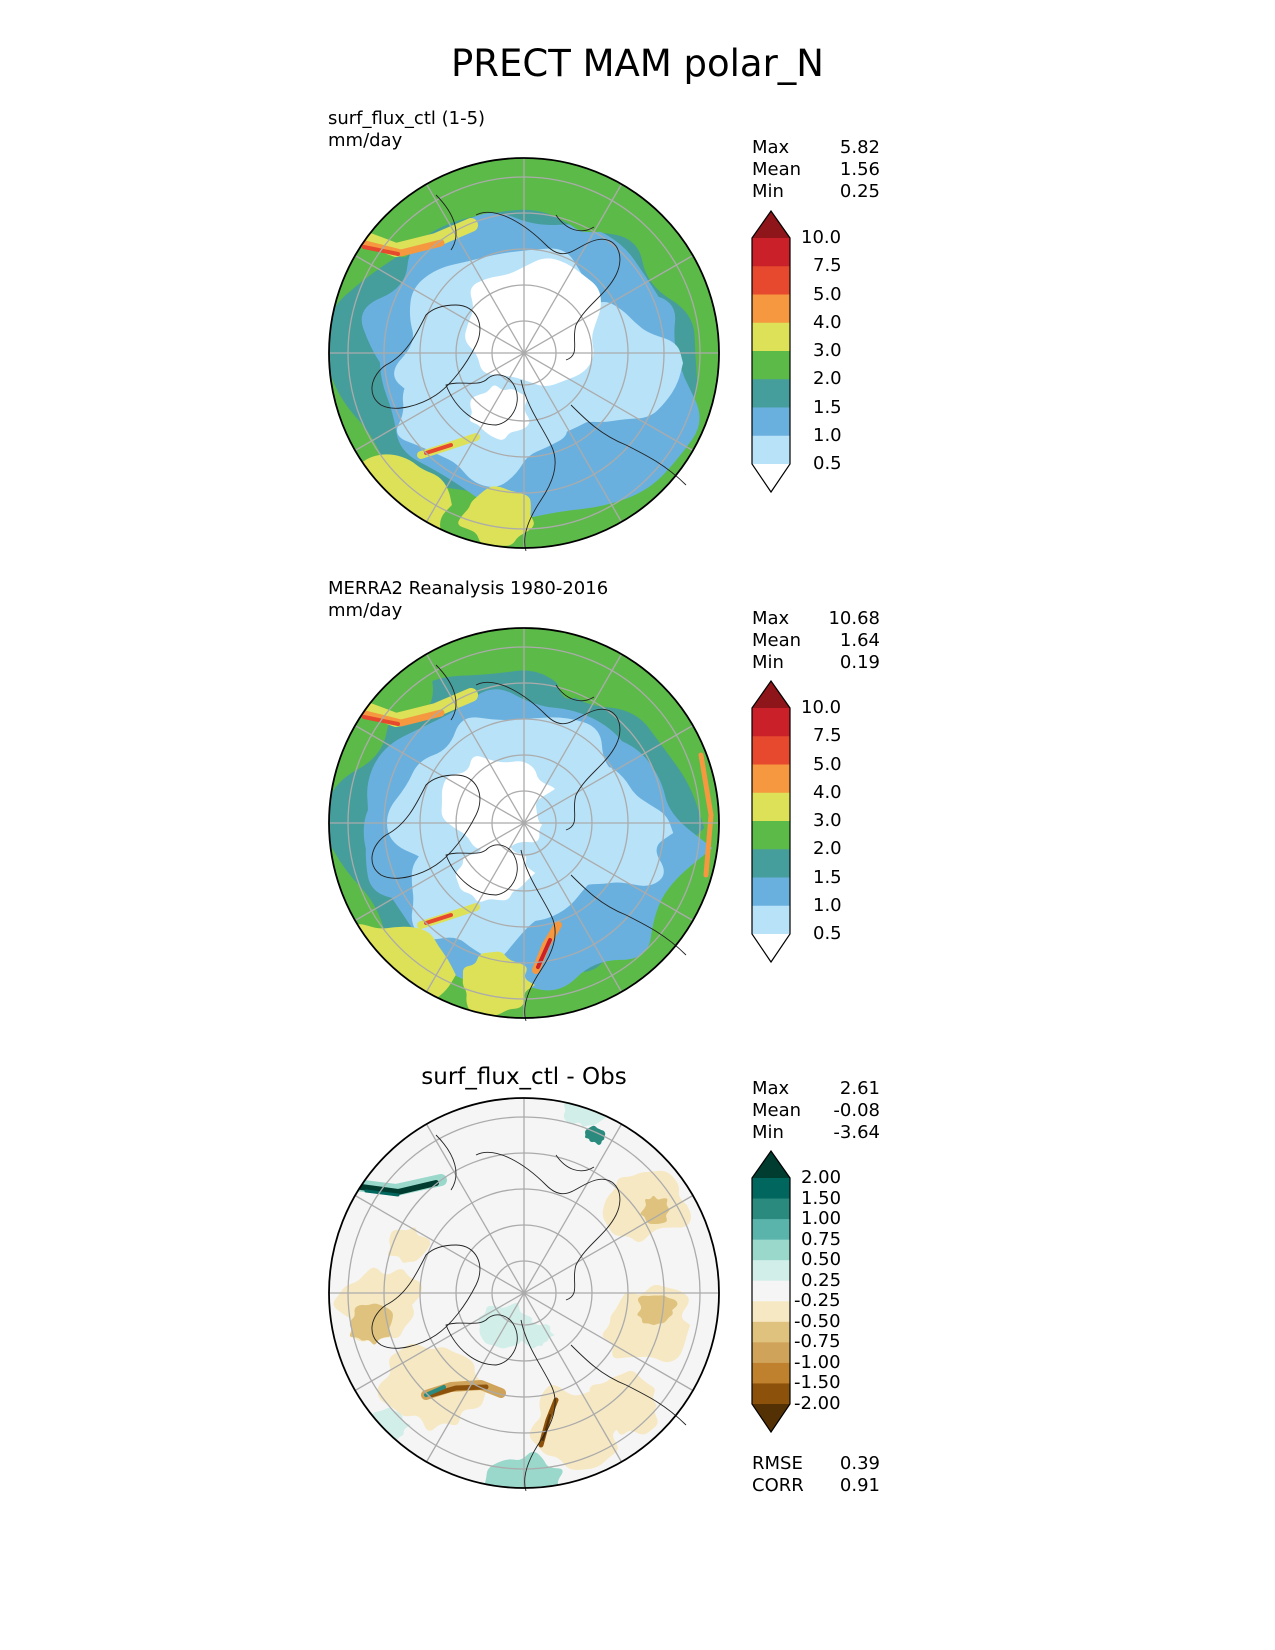 Image resolution: width=1275 pixels, height=1650 pixels. What do you see at coordinates (821, 1177) in the screenshot?
I see `colorbar-tick-label: 2.00` at bounding box center [821, 1177].